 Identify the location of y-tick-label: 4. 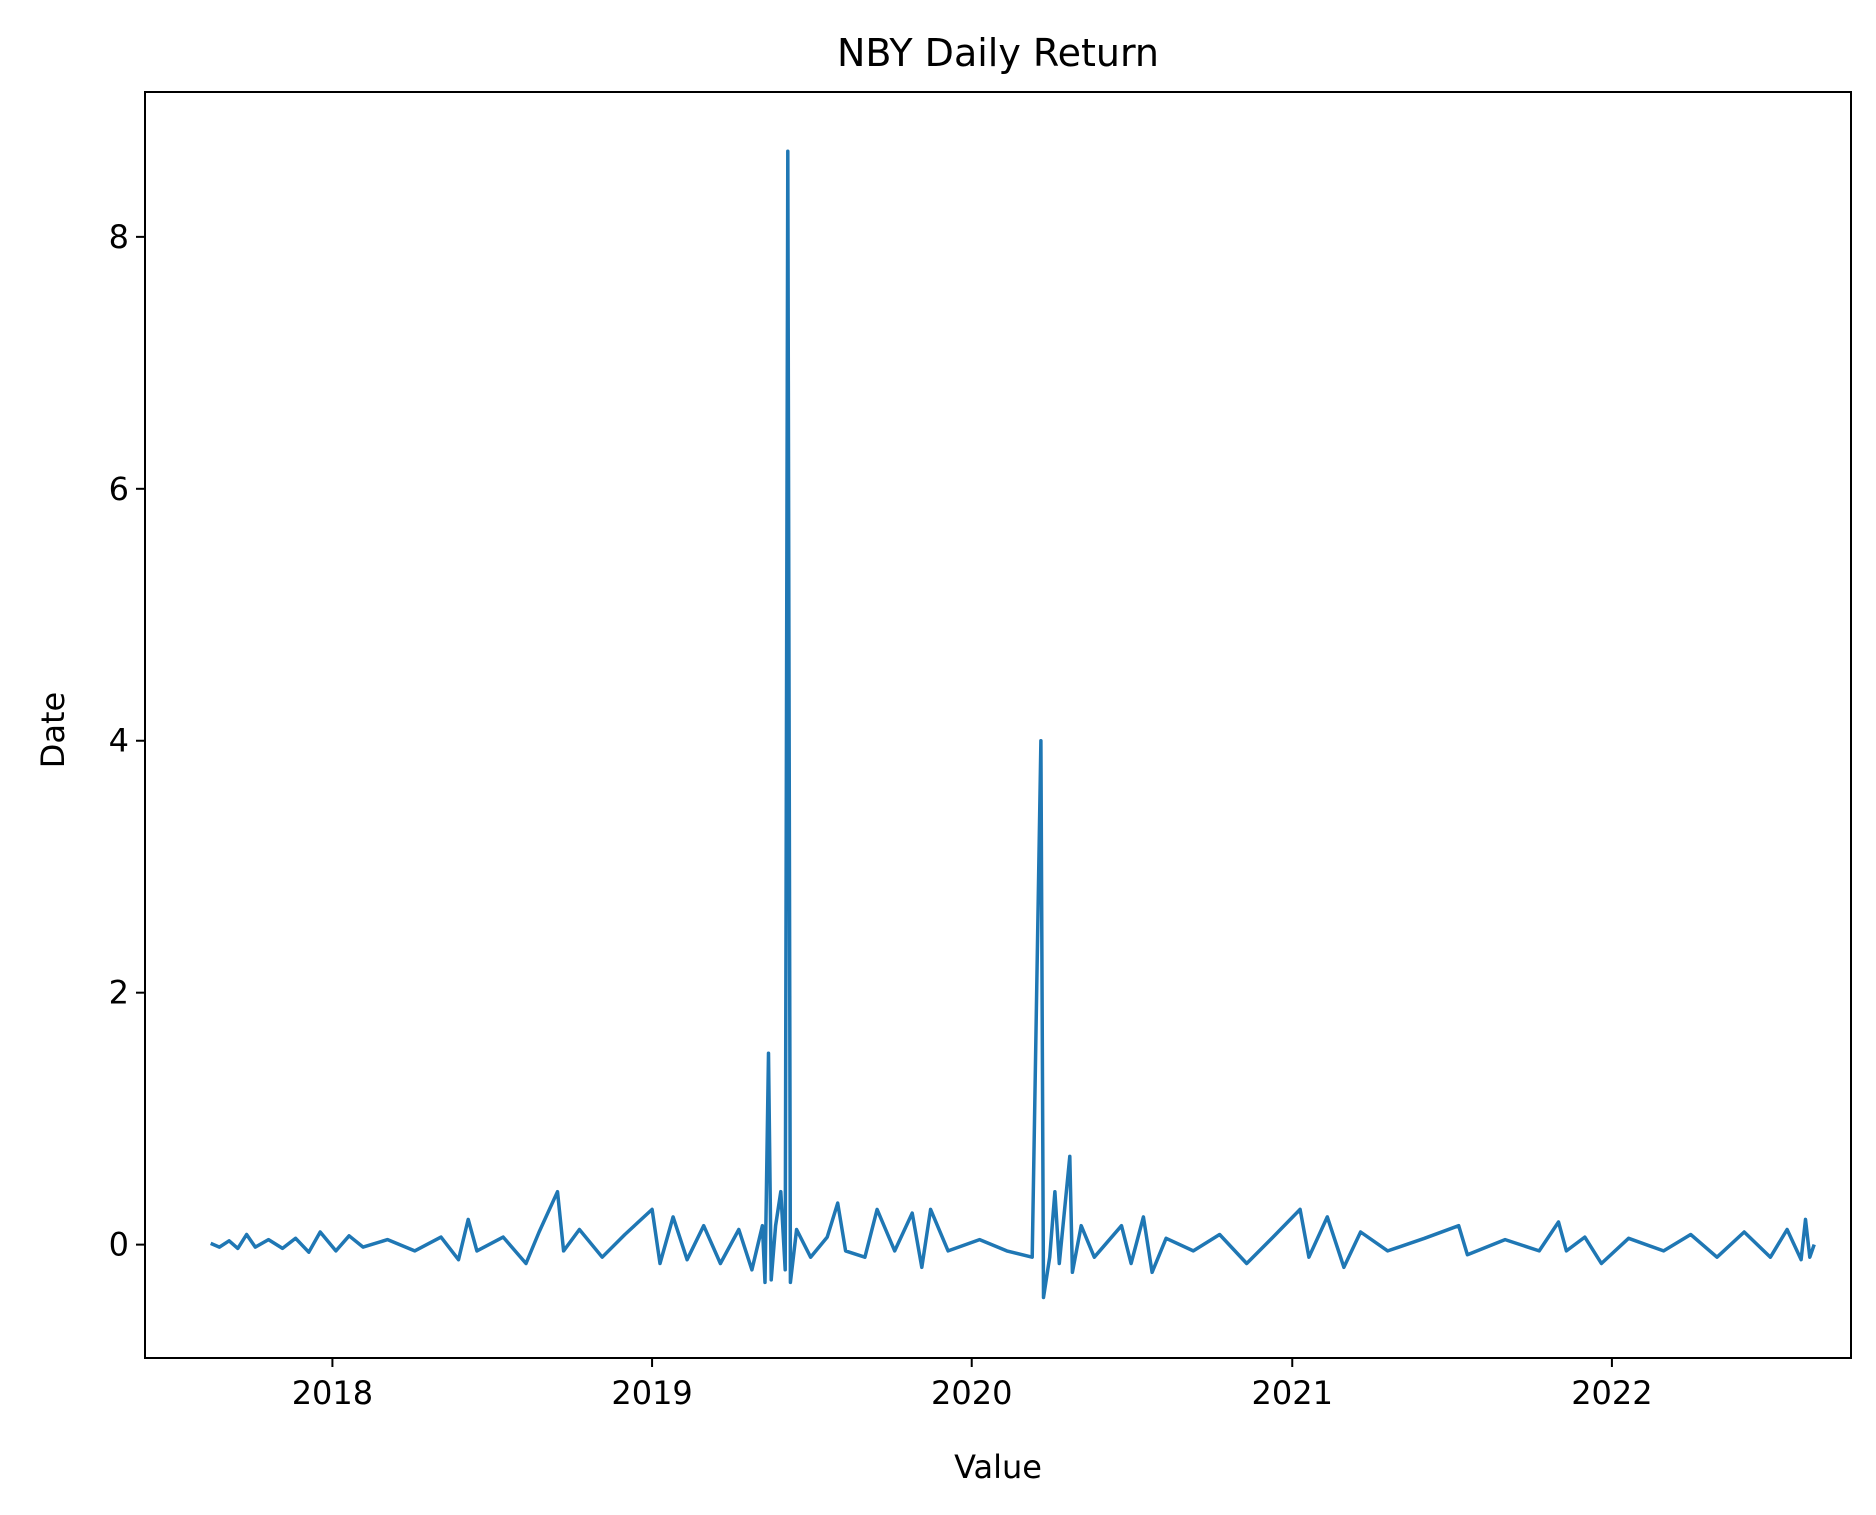
(119, 741).